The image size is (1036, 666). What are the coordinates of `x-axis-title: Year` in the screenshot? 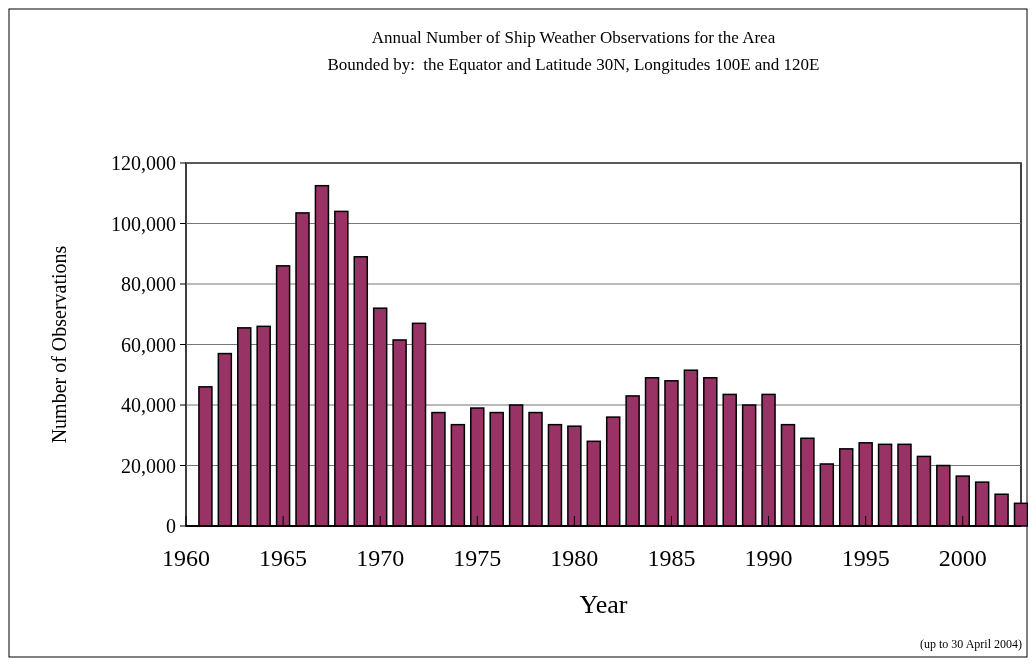 It's located at (603, 604).